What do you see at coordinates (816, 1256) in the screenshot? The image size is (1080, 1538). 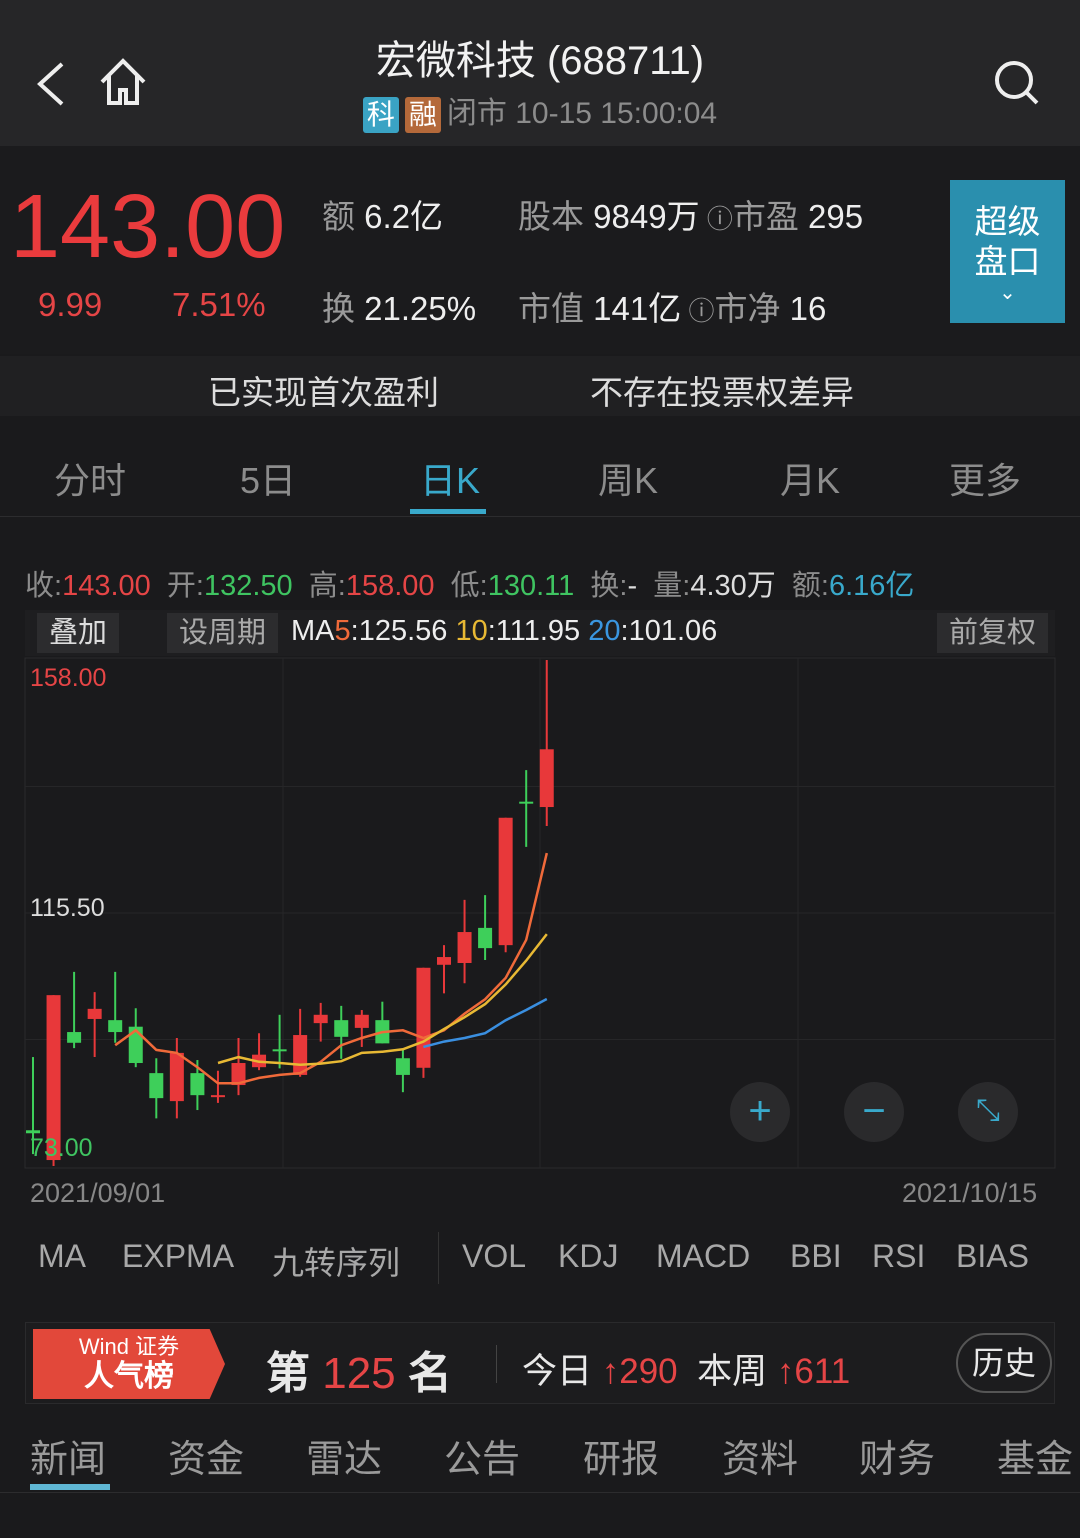 I see `tab-indicator: BBI` at bounding box center [816, 1256].